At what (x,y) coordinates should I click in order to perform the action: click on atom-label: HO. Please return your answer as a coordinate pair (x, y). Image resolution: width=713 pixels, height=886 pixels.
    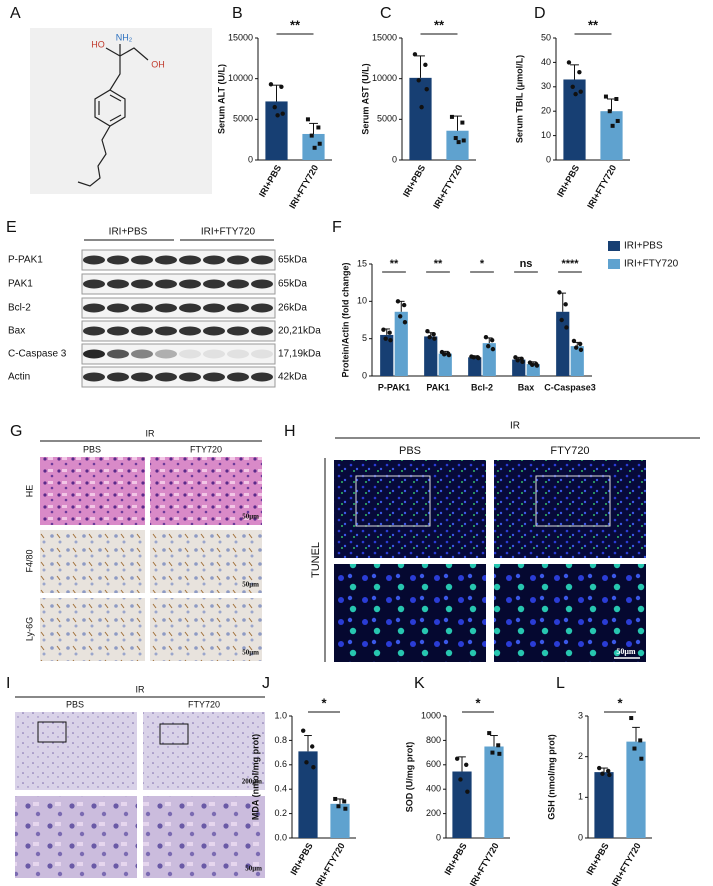
    Looking at the image, I should click on (98, 44).